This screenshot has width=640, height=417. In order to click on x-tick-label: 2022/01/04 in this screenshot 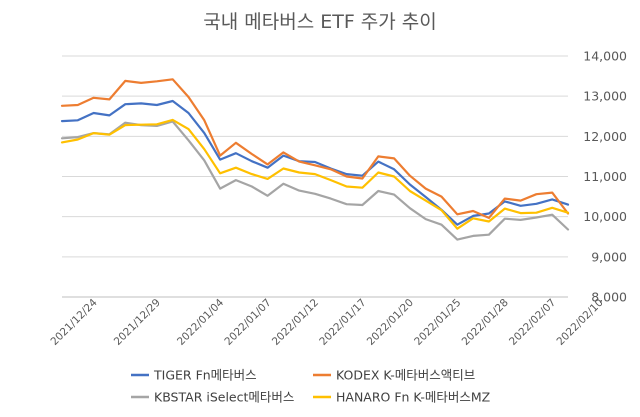, I will do `click(201, 322)`.